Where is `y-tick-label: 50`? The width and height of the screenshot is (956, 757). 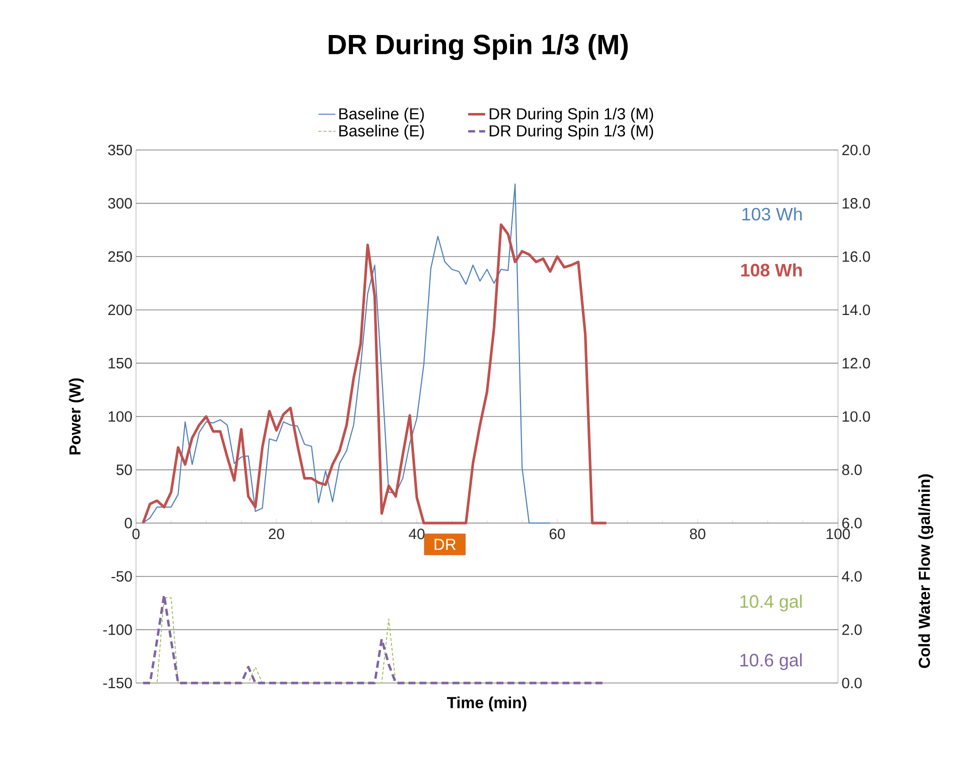 y-tick-label: 50 is located at coordinates (124, 470).